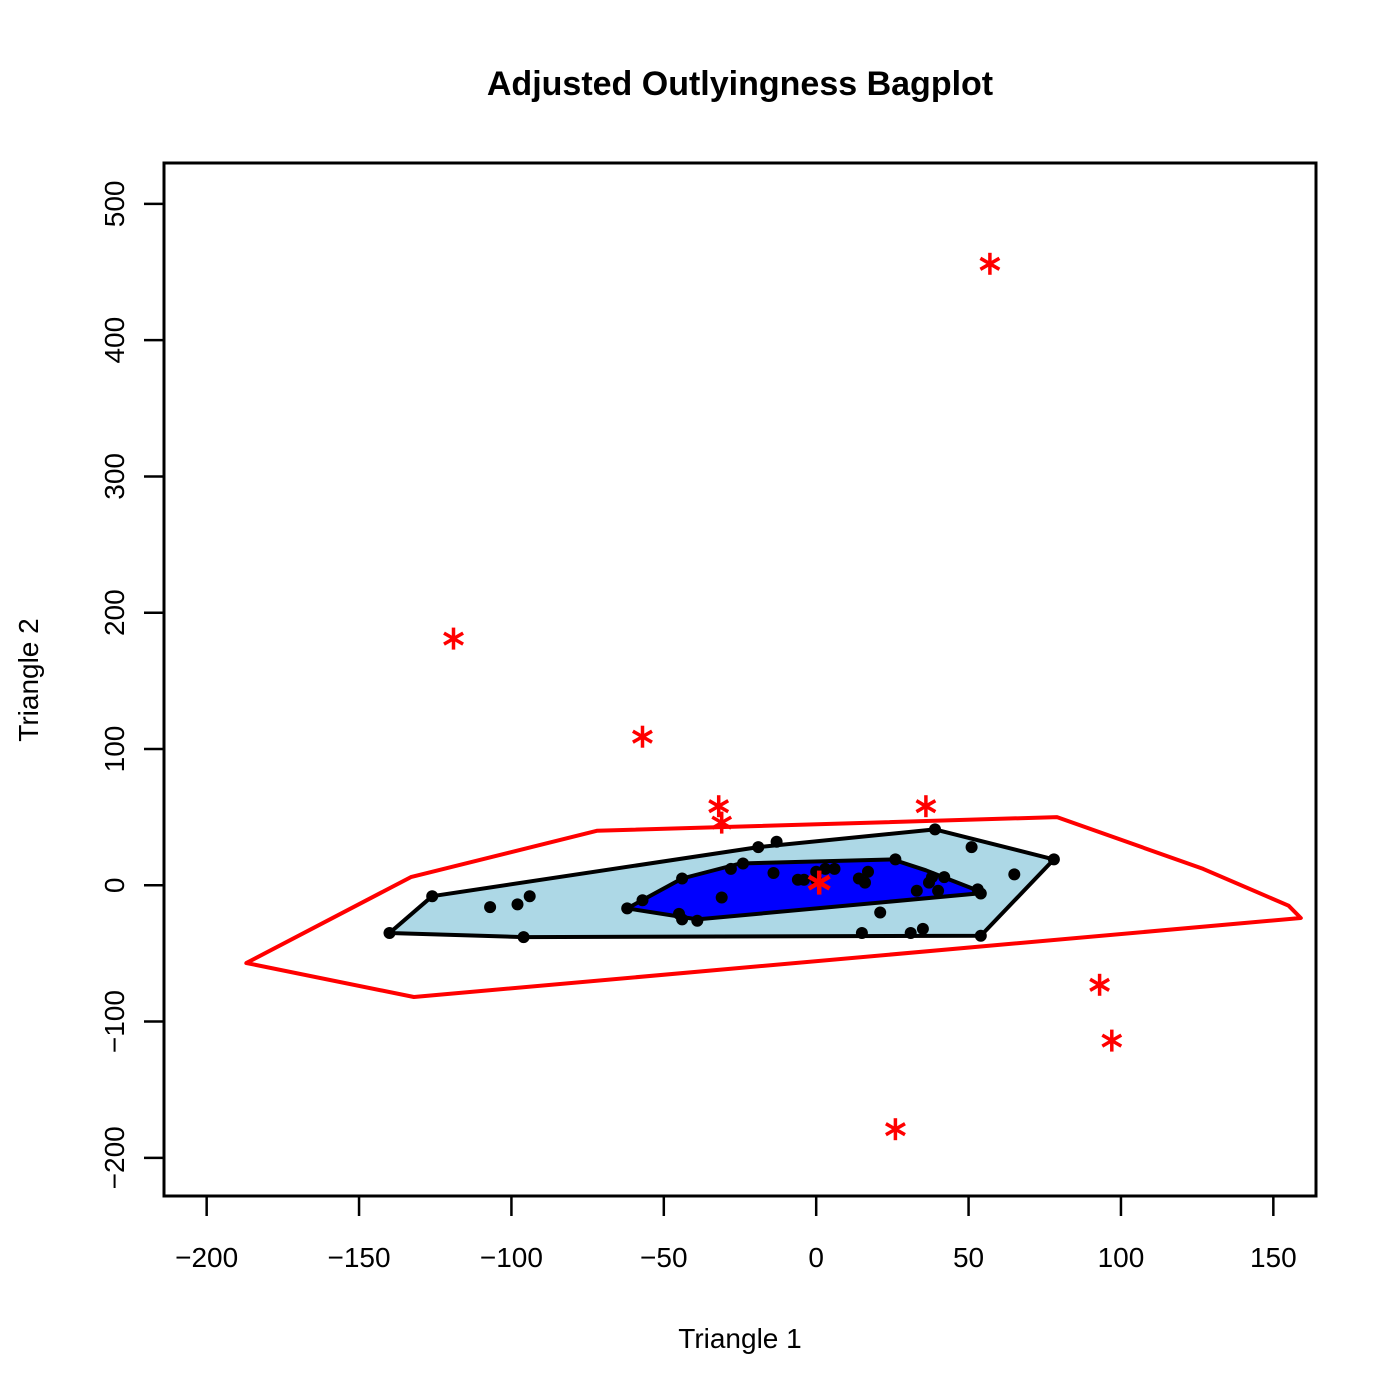 This screenshot has height=1400, width=1400. What do you see at coordinates (28, 679) in the screenshot?
I see `y-axis-label: Triangle 2` at bounding box center [28, 679].